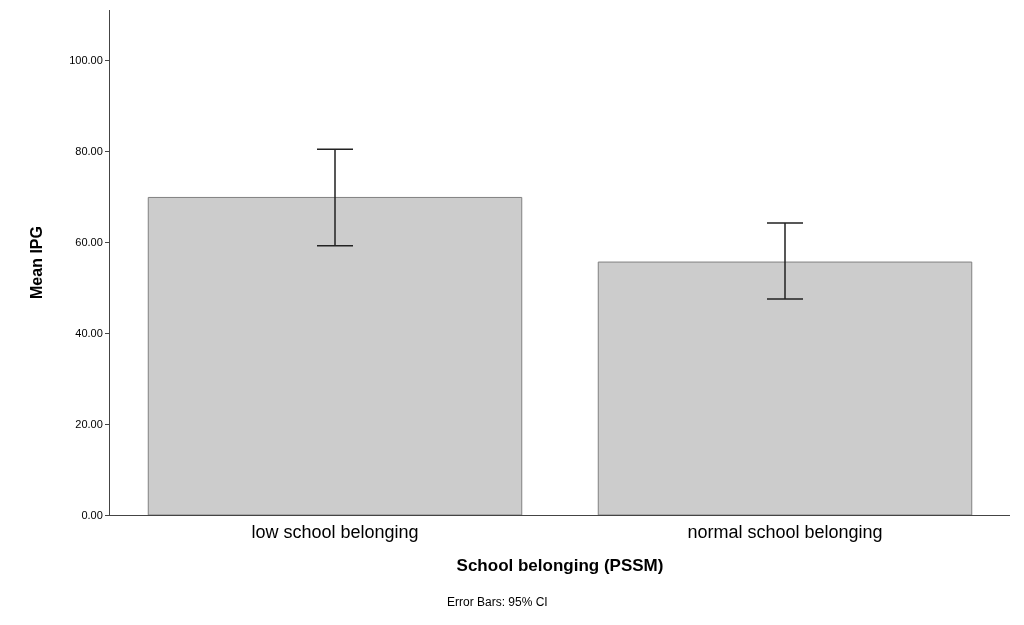  I want to click on y-tick-label: 80.00, so click(89, 150).